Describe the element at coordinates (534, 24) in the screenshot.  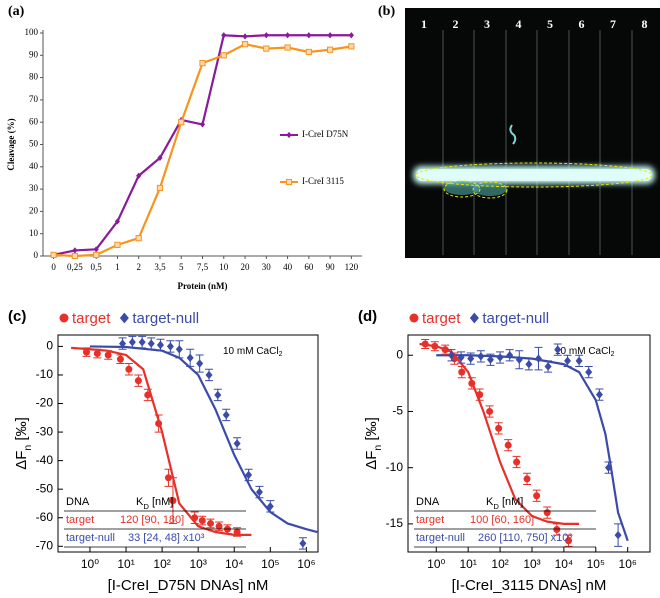
I see `lane-labels: 1 2 3 4 5 6 7 8` at that location.